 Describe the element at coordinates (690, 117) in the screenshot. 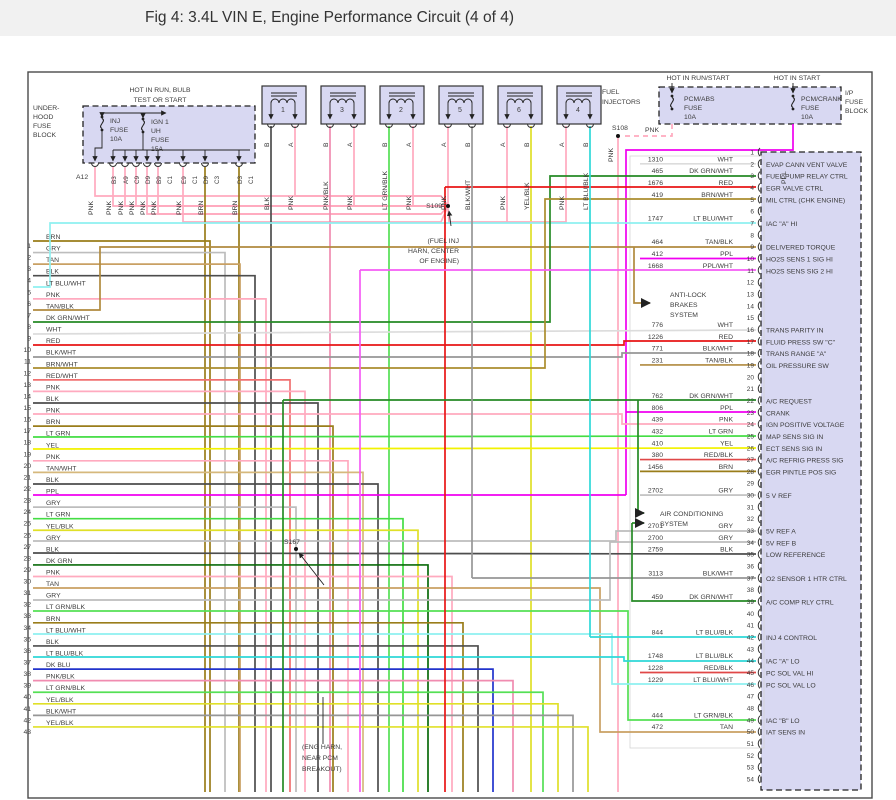

I see `fuse-label: 10A` at that location.